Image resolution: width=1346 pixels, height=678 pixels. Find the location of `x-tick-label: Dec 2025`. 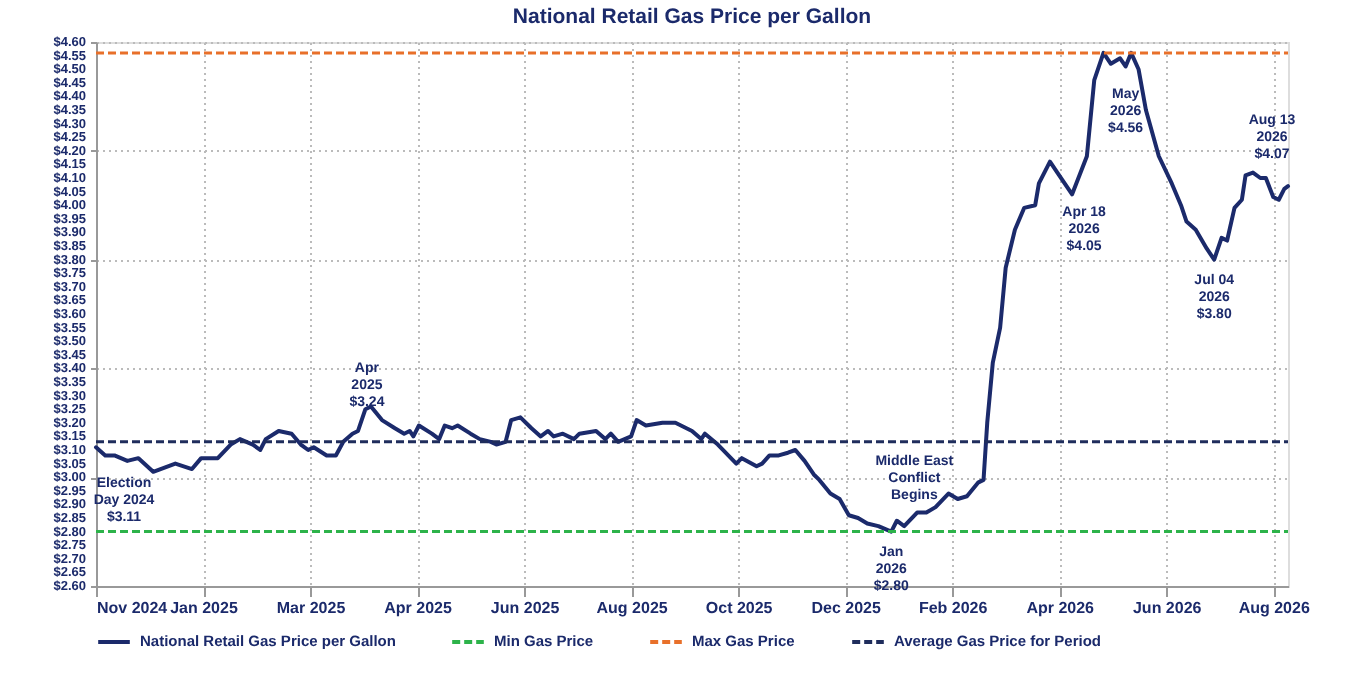

x-tick-label: Dec 2025 is located at coordinates (846, 608).